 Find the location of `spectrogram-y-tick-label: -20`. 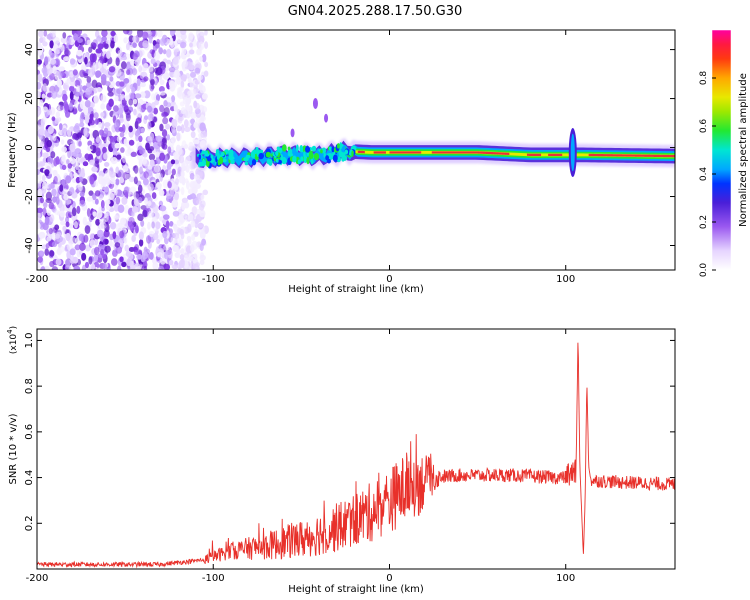

spectrogram-y-tick-label: -20 is located at coordinates (29, 196).